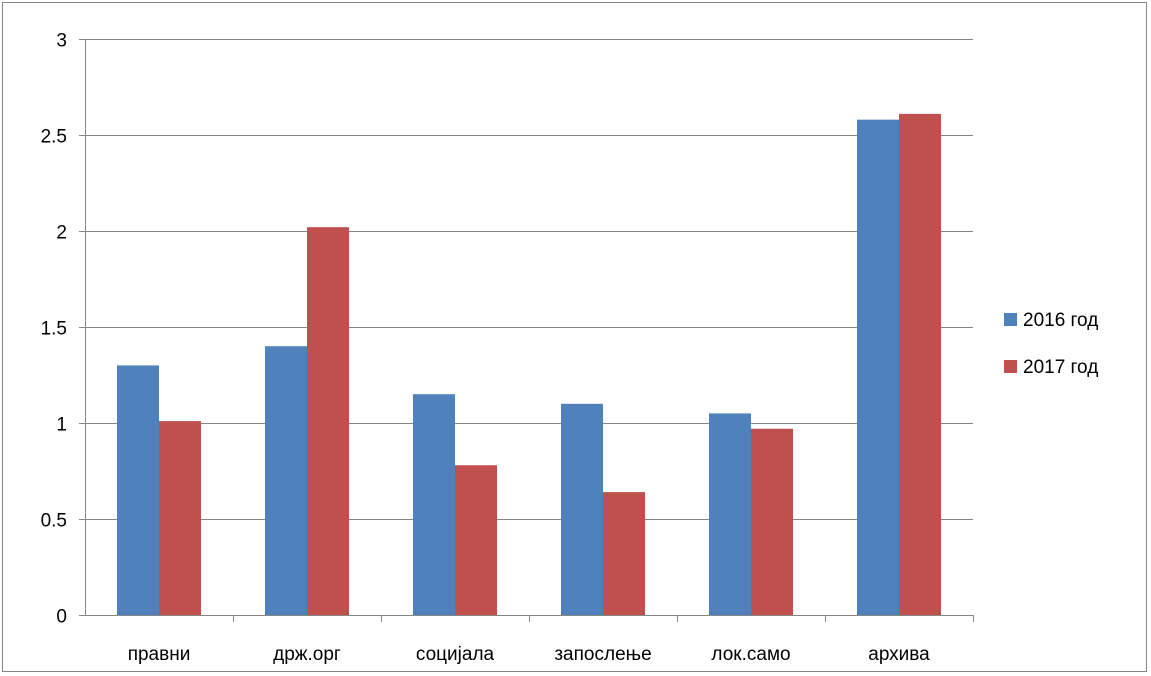 This screenshot has height=676, width=1151. I want to click on bar-2017-год-0, so click(180, 518).